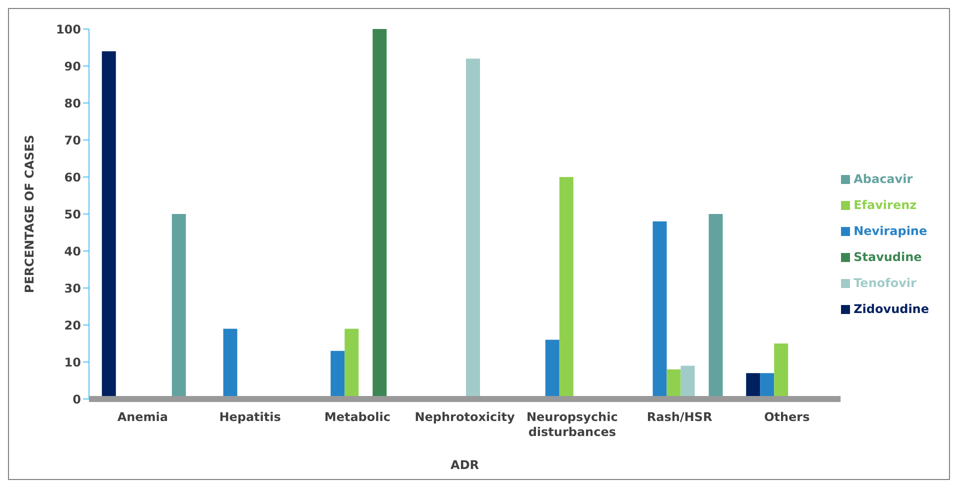  I want to click on x-tick-label: Nephrotoxicity, so click(465, 417).